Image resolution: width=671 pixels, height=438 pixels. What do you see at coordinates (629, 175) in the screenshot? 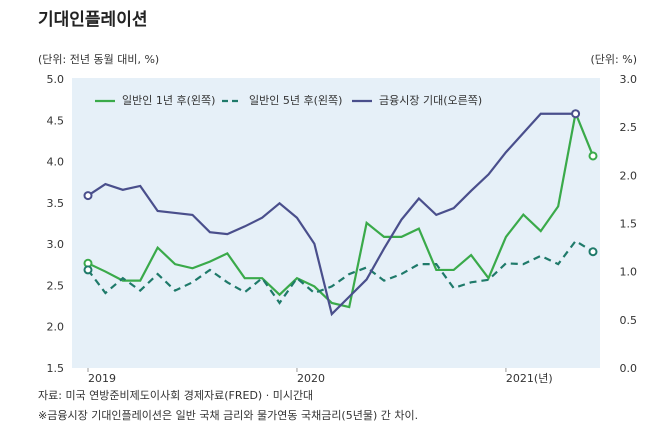
I see `y2-tick-label: 2.0` at bounding box center [629, 175].